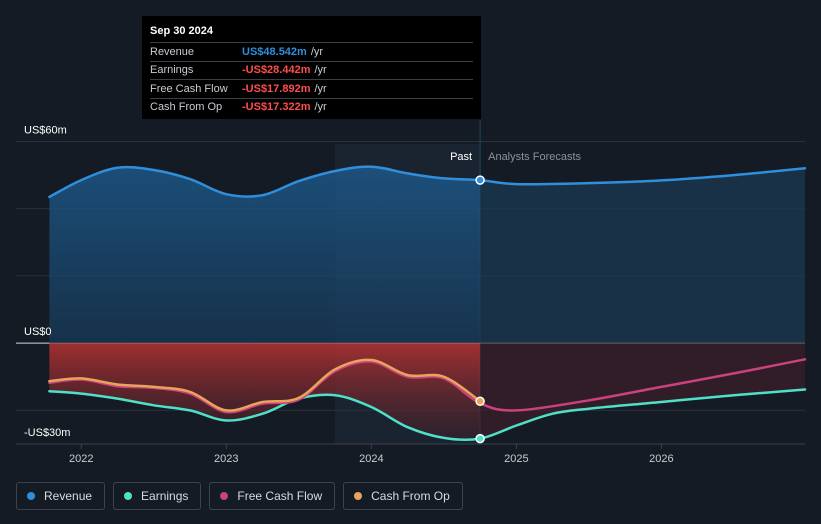  Describe the element at coordinates (165, 496) in the screenshot. I see `legend-label: Earnings` at that location.